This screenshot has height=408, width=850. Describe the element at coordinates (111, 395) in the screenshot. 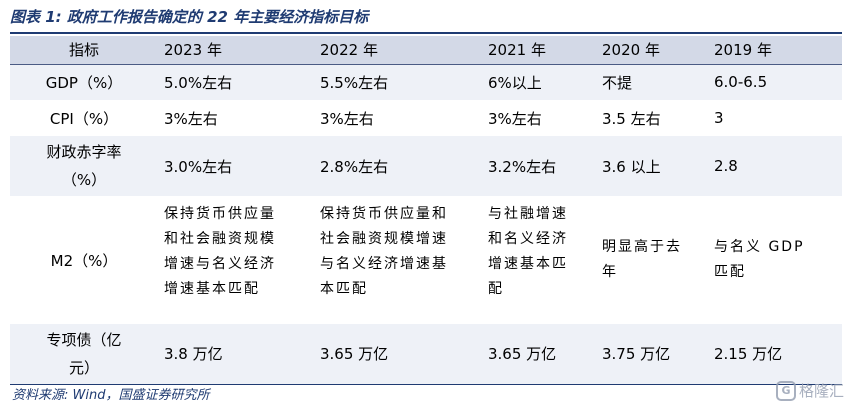

I see `source-note: 资料来源: Wind，国盛证券研究所` at that location.